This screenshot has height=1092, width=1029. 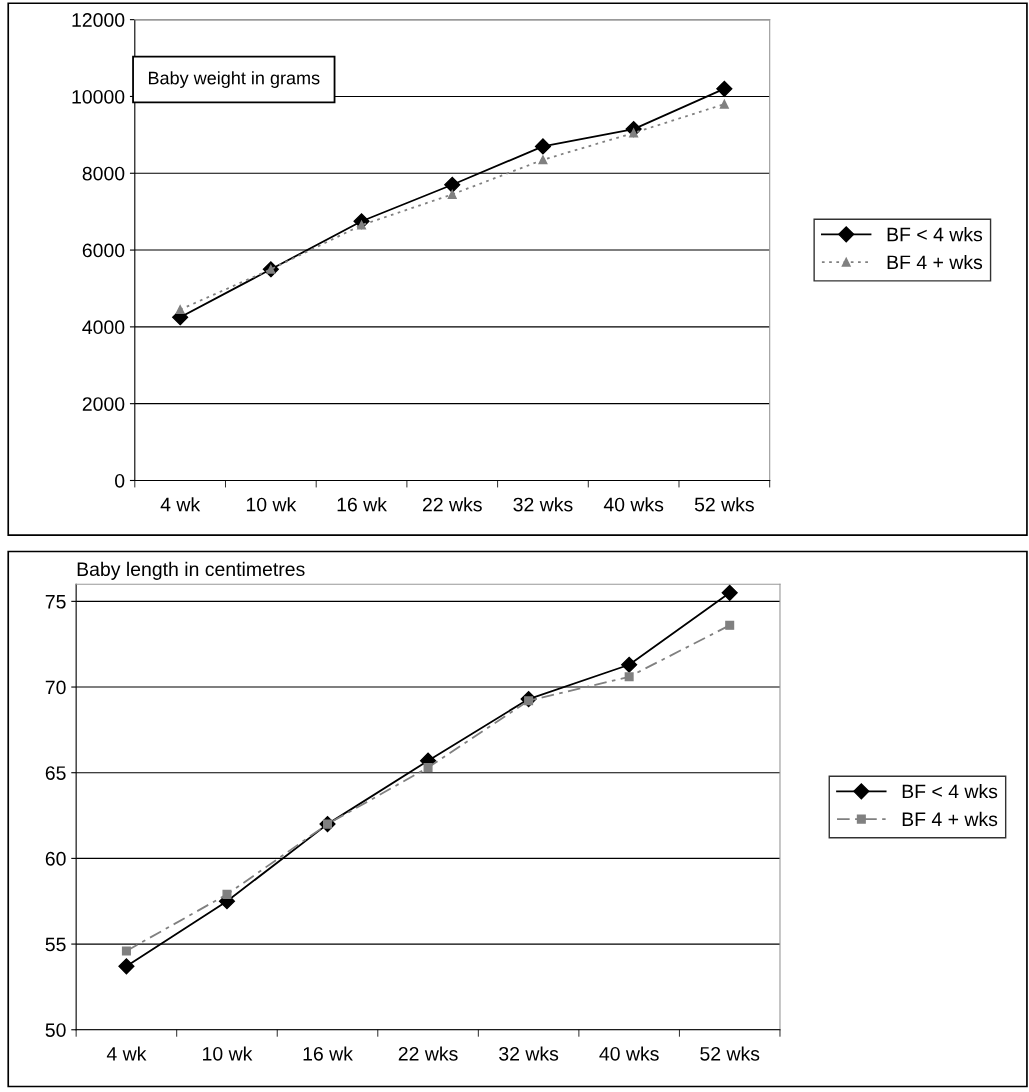 What do you see at coordinates (55, 602) in the screenshot?
I see `y-tick-label: 75` at bounding box center [55, 602].